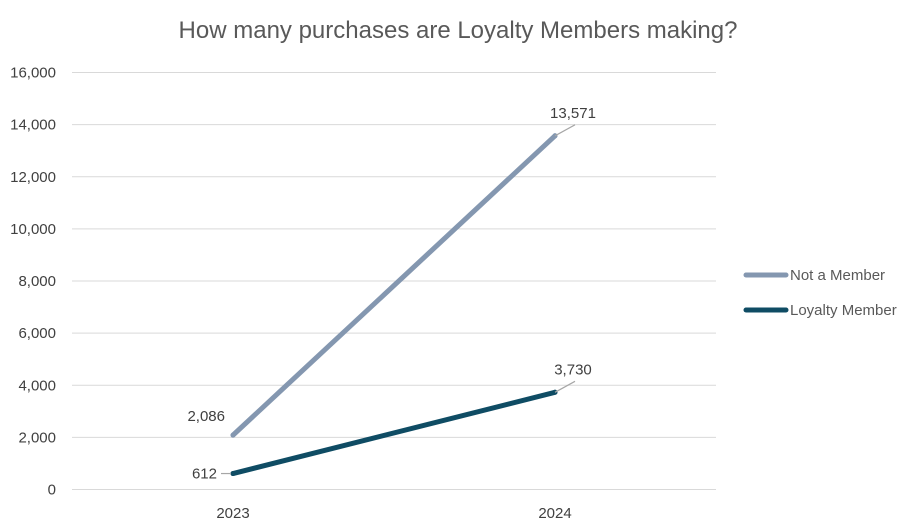 The image size is (913, 529). What do you see at coordinates (204, 474) in the screenshot?
I see `data-label: 612` at bounding box center [204, 474].